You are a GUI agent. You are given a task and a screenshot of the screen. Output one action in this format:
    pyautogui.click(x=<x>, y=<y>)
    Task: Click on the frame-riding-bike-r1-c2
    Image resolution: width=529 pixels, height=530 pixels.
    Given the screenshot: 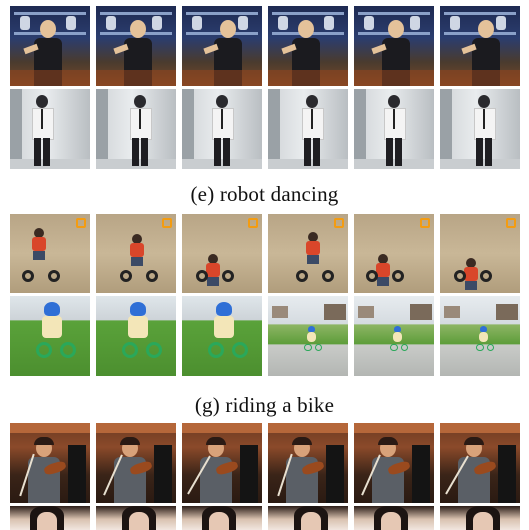 What is the action you would take?
    pyautogui.click(x=136, y=253)
    